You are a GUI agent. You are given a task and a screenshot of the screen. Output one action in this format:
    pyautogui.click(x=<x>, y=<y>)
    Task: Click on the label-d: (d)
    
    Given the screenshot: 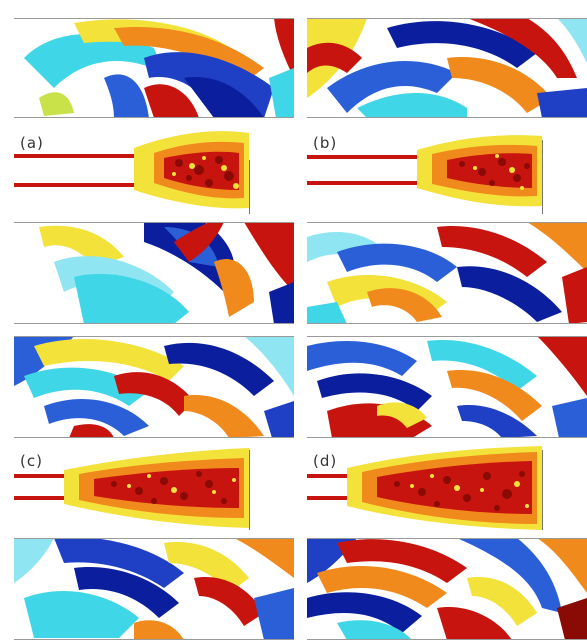 What is the action you would take?
    pyautogui.click(x=325, y=461)
    